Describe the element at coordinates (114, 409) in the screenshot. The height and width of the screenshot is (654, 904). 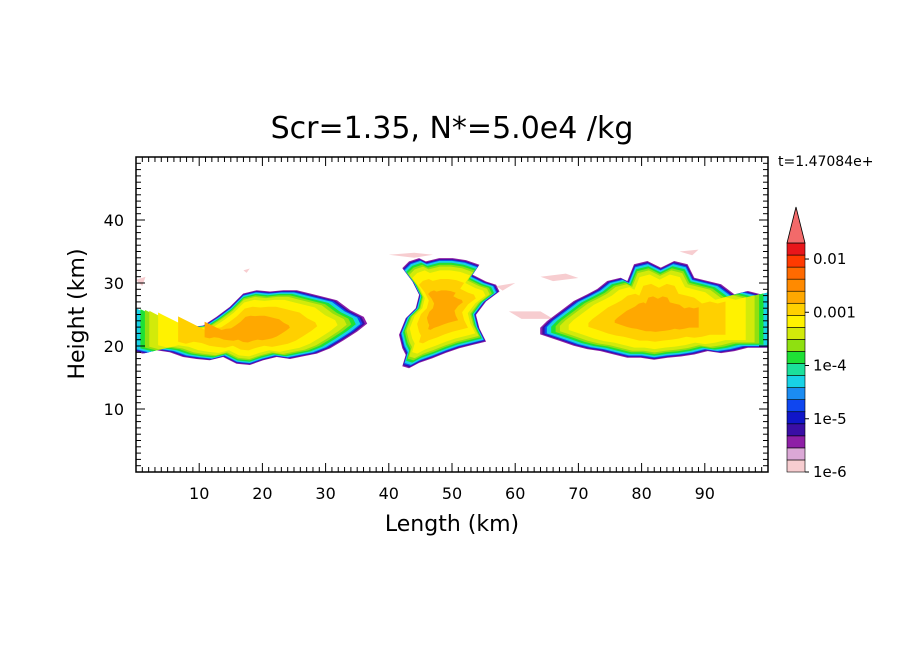
I see `y-tick-label: 10` at that location.